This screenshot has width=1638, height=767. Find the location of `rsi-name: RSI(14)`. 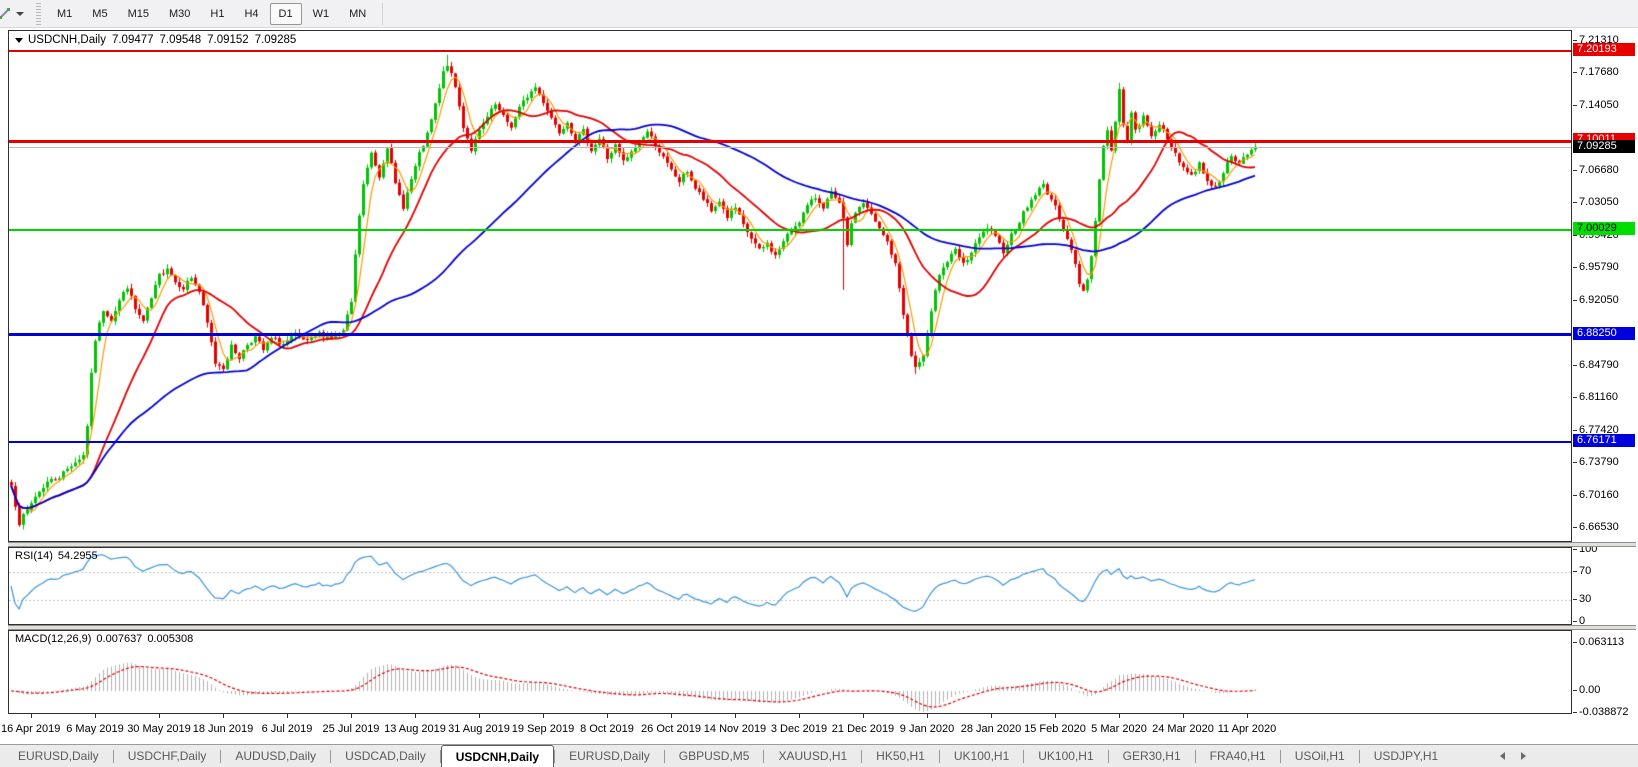

rsi-name: RSI(14) is located at coordinates (34, 556).